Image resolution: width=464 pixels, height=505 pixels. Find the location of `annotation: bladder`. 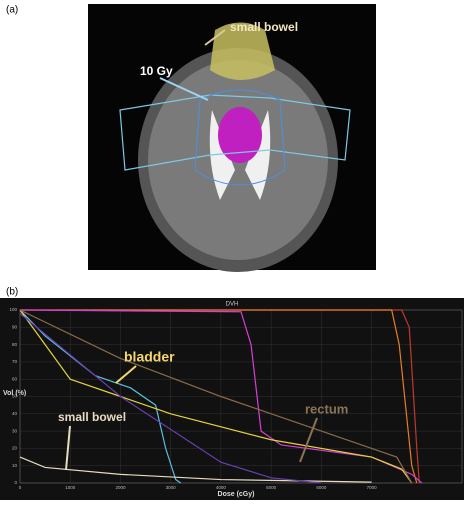

annotation: bladder is located at coordinates (149, 357).